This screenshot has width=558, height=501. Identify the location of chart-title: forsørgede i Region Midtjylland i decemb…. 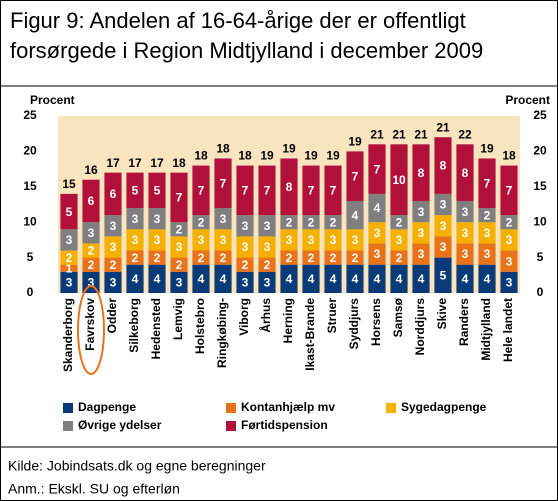
(246, 50).